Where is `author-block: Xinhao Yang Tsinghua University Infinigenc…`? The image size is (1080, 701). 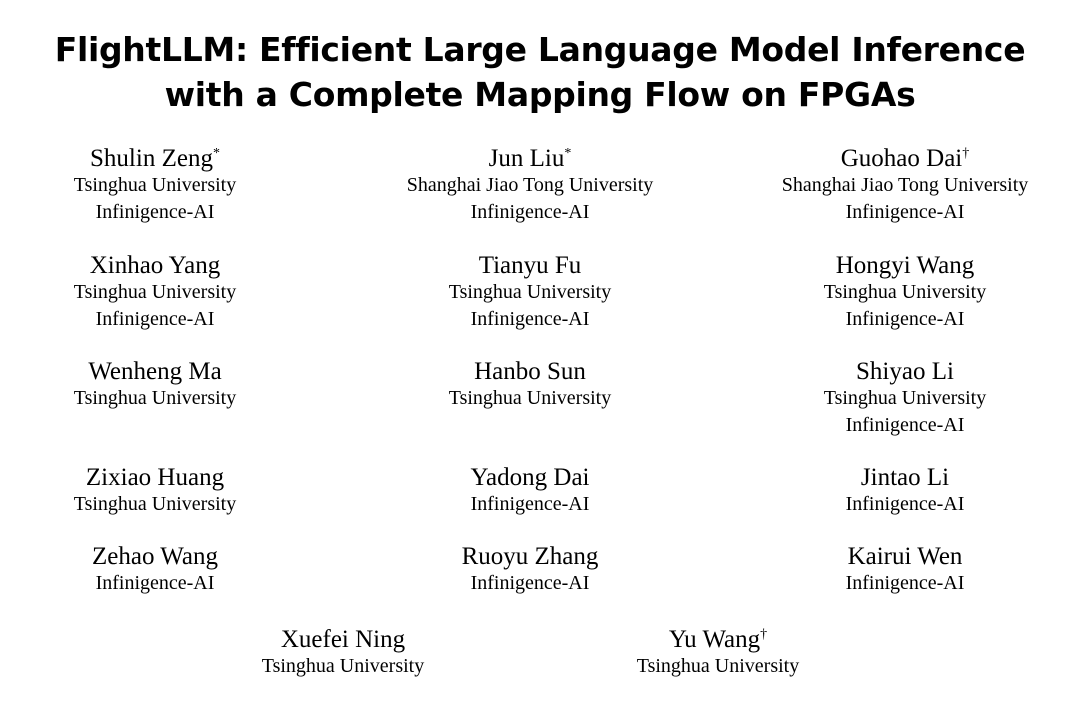 author-block: Xinhao Yang Tsinghua University Infinigenc… is located at coordinates (172, 292).